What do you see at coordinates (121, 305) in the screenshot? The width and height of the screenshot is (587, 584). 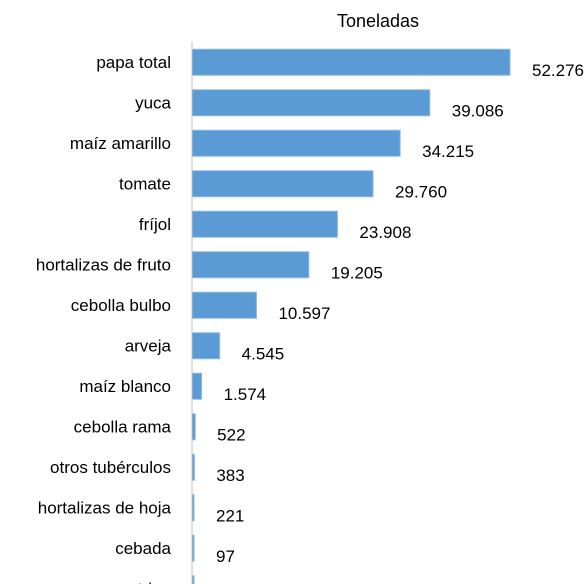 I see `category-label: cebolla bulbo` at bounding box center [121, 305].